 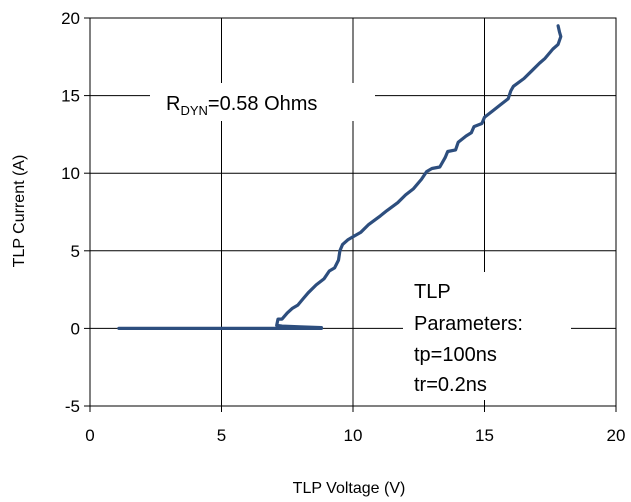 I want to click on rdyn-value: =0.58 Ohms, so click(x=263, y=104).